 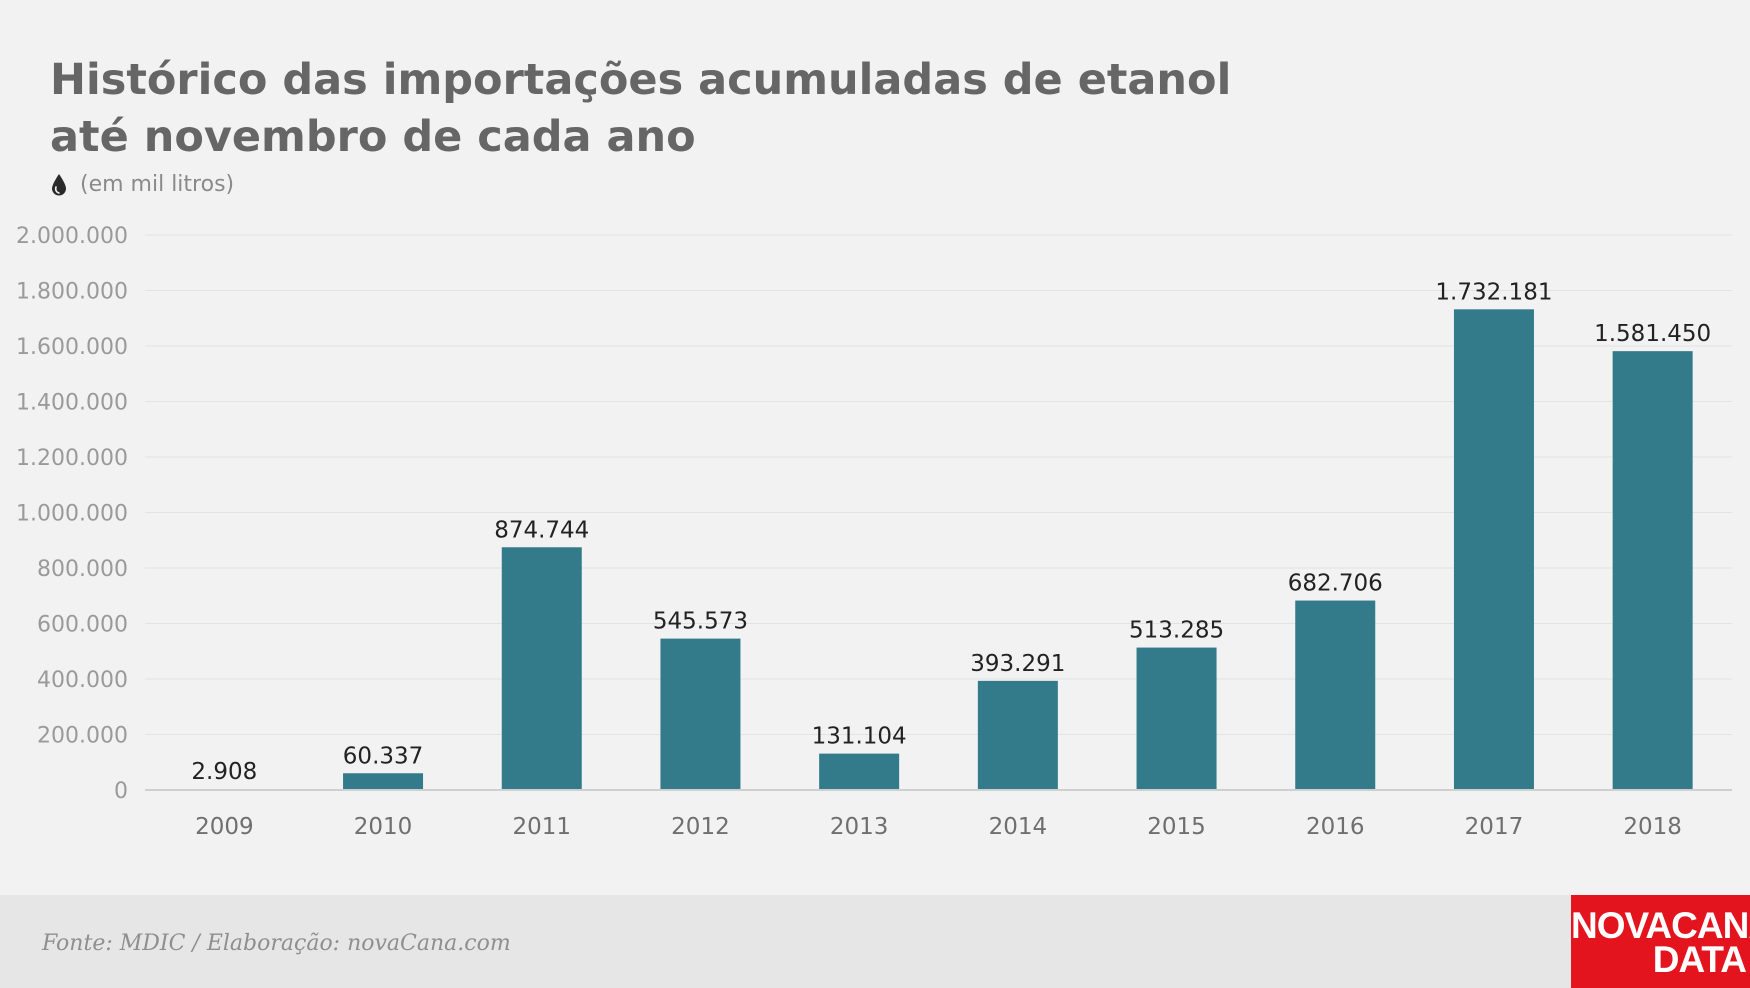 What do you see at coordinates (82, 569) in the screenshot?
I see `y-tick-label: 800.000` at bounding box center [82, 569].